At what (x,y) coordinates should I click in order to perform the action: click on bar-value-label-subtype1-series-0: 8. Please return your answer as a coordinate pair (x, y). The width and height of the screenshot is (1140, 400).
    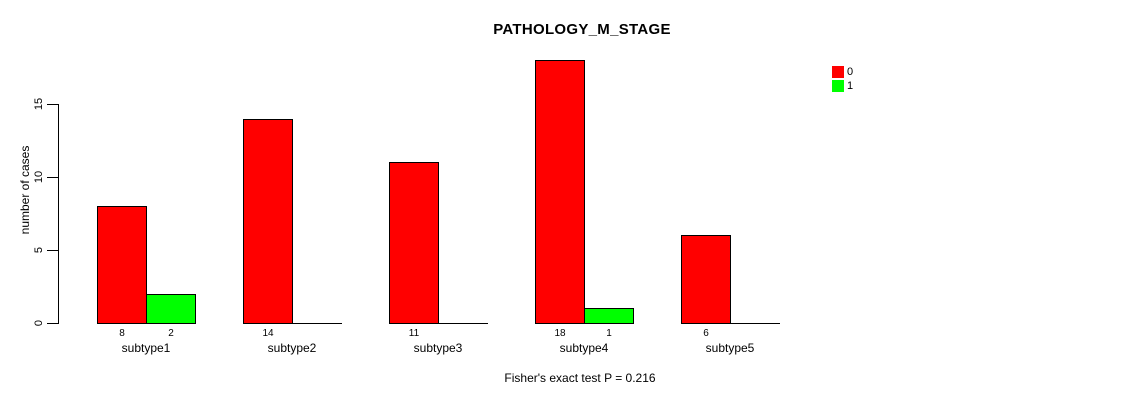
    Looking at the image, I should click on (122, 333).